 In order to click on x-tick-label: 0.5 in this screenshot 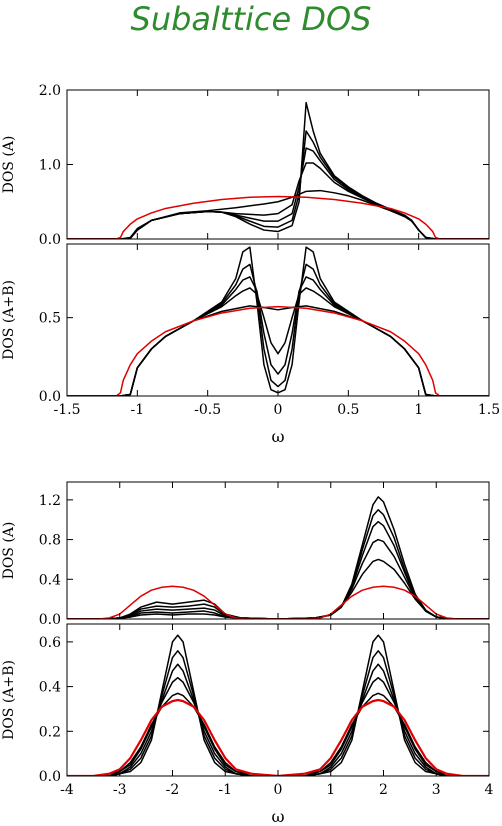, I will do `click(348, 410)`.